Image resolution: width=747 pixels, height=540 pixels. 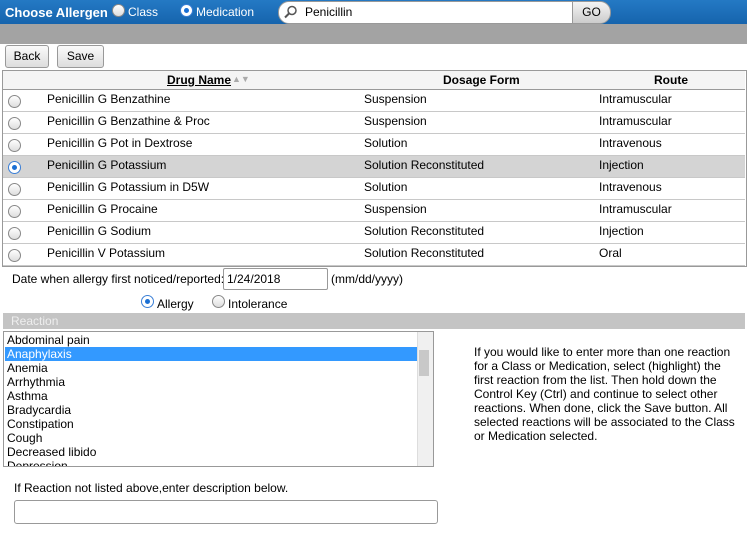 I want to click on cell: Penicillin V Potassium, so click(x=106, y=253).